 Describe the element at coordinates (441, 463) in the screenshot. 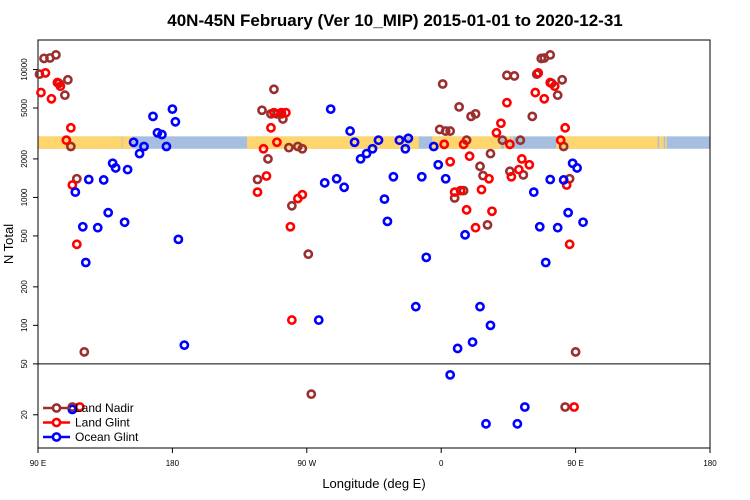

I see `x-tick-label: 0` at that location.